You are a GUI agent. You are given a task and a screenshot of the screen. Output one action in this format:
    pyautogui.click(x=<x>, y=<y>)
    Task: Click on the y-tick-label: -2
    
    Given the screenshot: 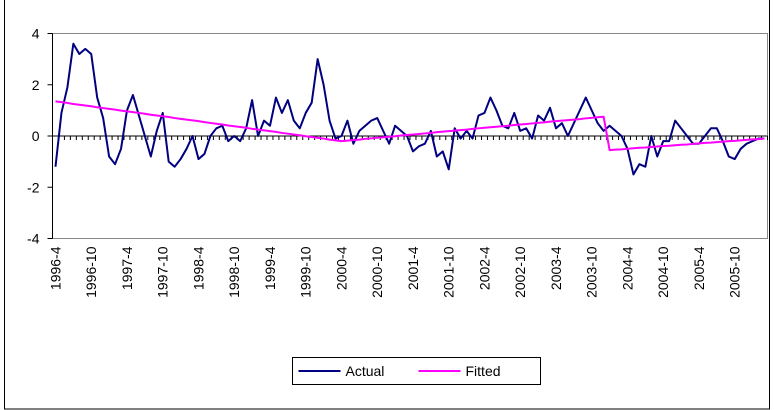 What is the action you would take?
    pyautogui.click(x=33, y=187)
    